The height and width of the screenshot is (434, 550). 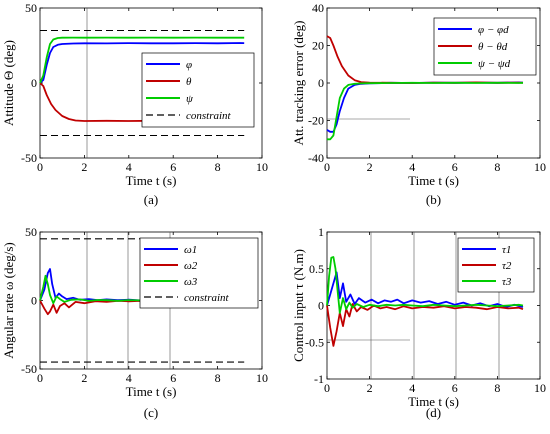 What do you see at coordinates (493, 30) in the screenshot?
I see `legend-label: φ − φd` at bounding box center [493, 30].